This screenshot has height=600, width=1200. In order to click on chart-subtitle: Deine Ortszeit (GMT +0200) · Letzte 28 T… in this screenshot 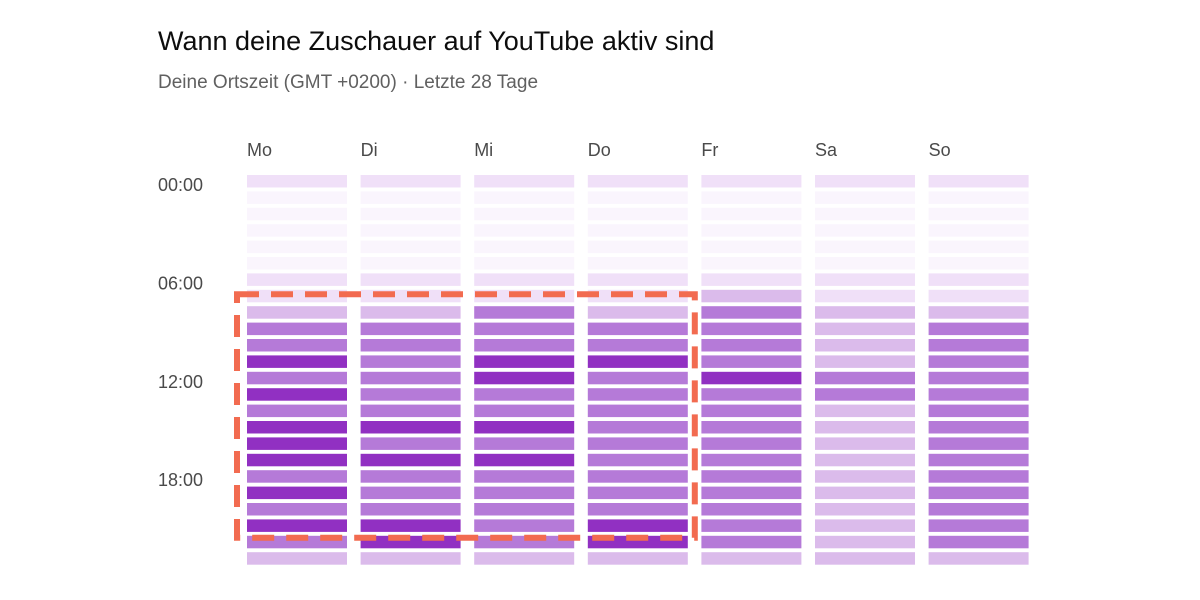, I will do `click(348, 82)`.